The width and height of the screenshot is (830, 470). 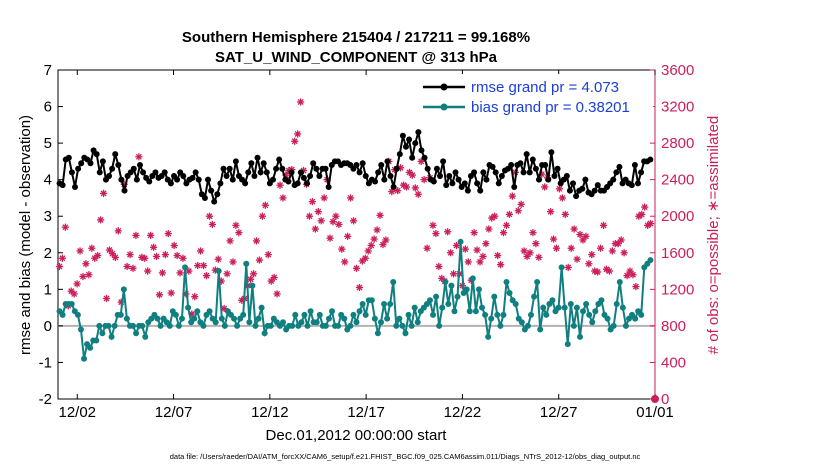 What do you see at coordinates (550, 107) in the screenshot?
I see `legend-bias-label: bias grand pr = 0.38201` at bounding box center [550, 107].